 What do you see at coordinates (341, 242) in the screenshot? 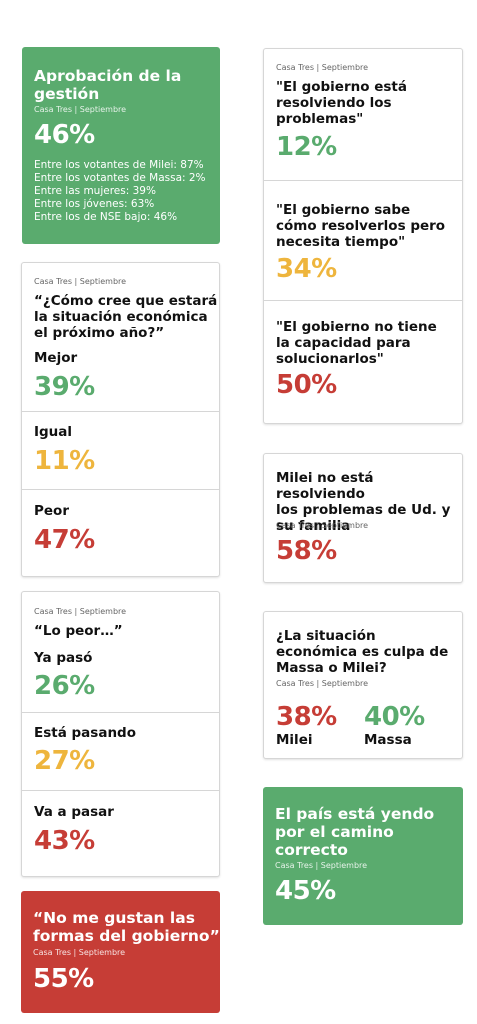
I see `statement-line: necesita tiempo"` at bounding box center [341, 242].